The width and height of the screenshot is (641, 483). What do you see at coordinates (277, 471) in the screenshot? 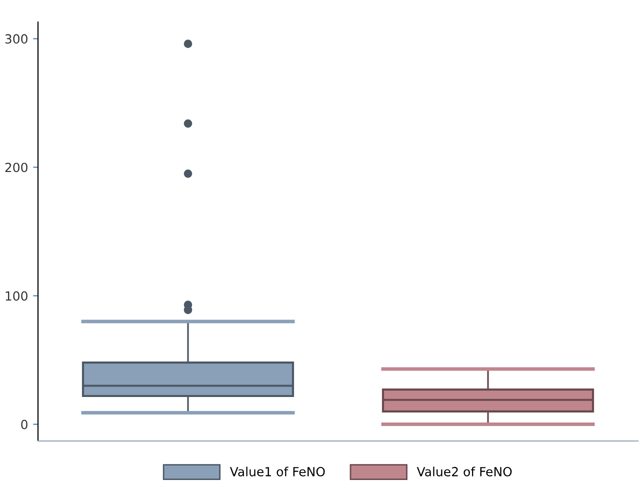
I see `legend-label: Value1 of FeNO` at bounding box center [277, 471].